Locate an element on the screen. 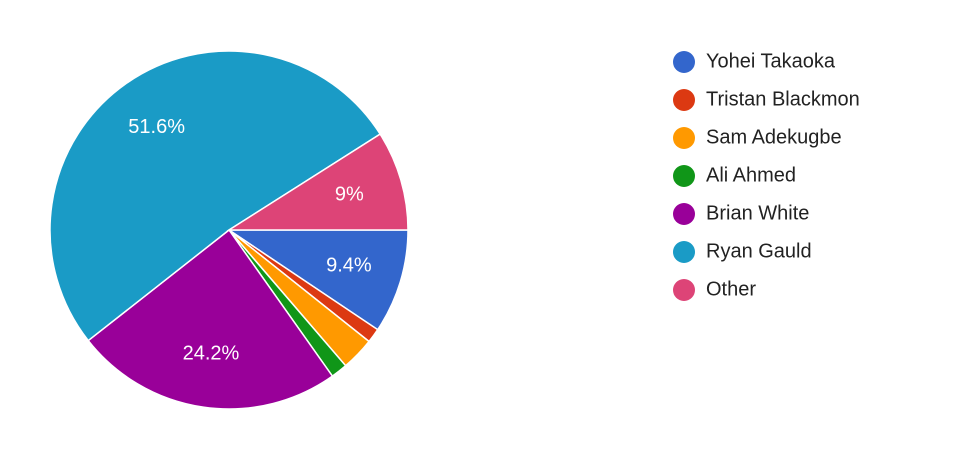 The height and width of the screenshot is (465, 965). slice-label: 24.2% is located at coordinates (211, 353).